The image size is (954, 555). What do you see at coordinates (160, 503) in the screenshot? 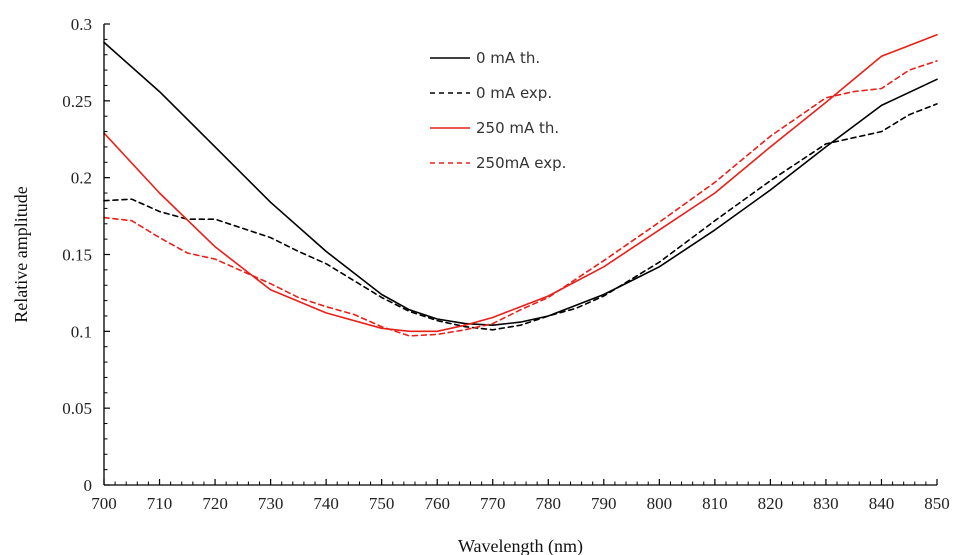
I see `x-tick-label: 710` at bounding box center [160, 503].